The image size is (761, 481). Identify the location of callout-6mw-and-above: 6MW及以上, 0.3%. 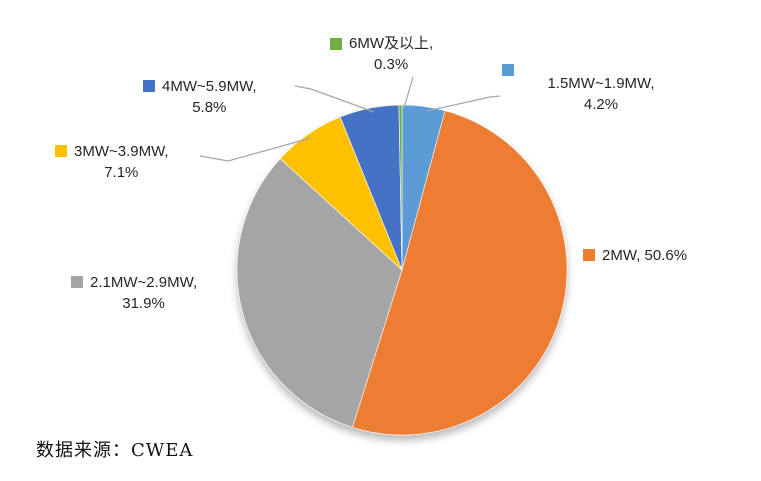
(381, 54).